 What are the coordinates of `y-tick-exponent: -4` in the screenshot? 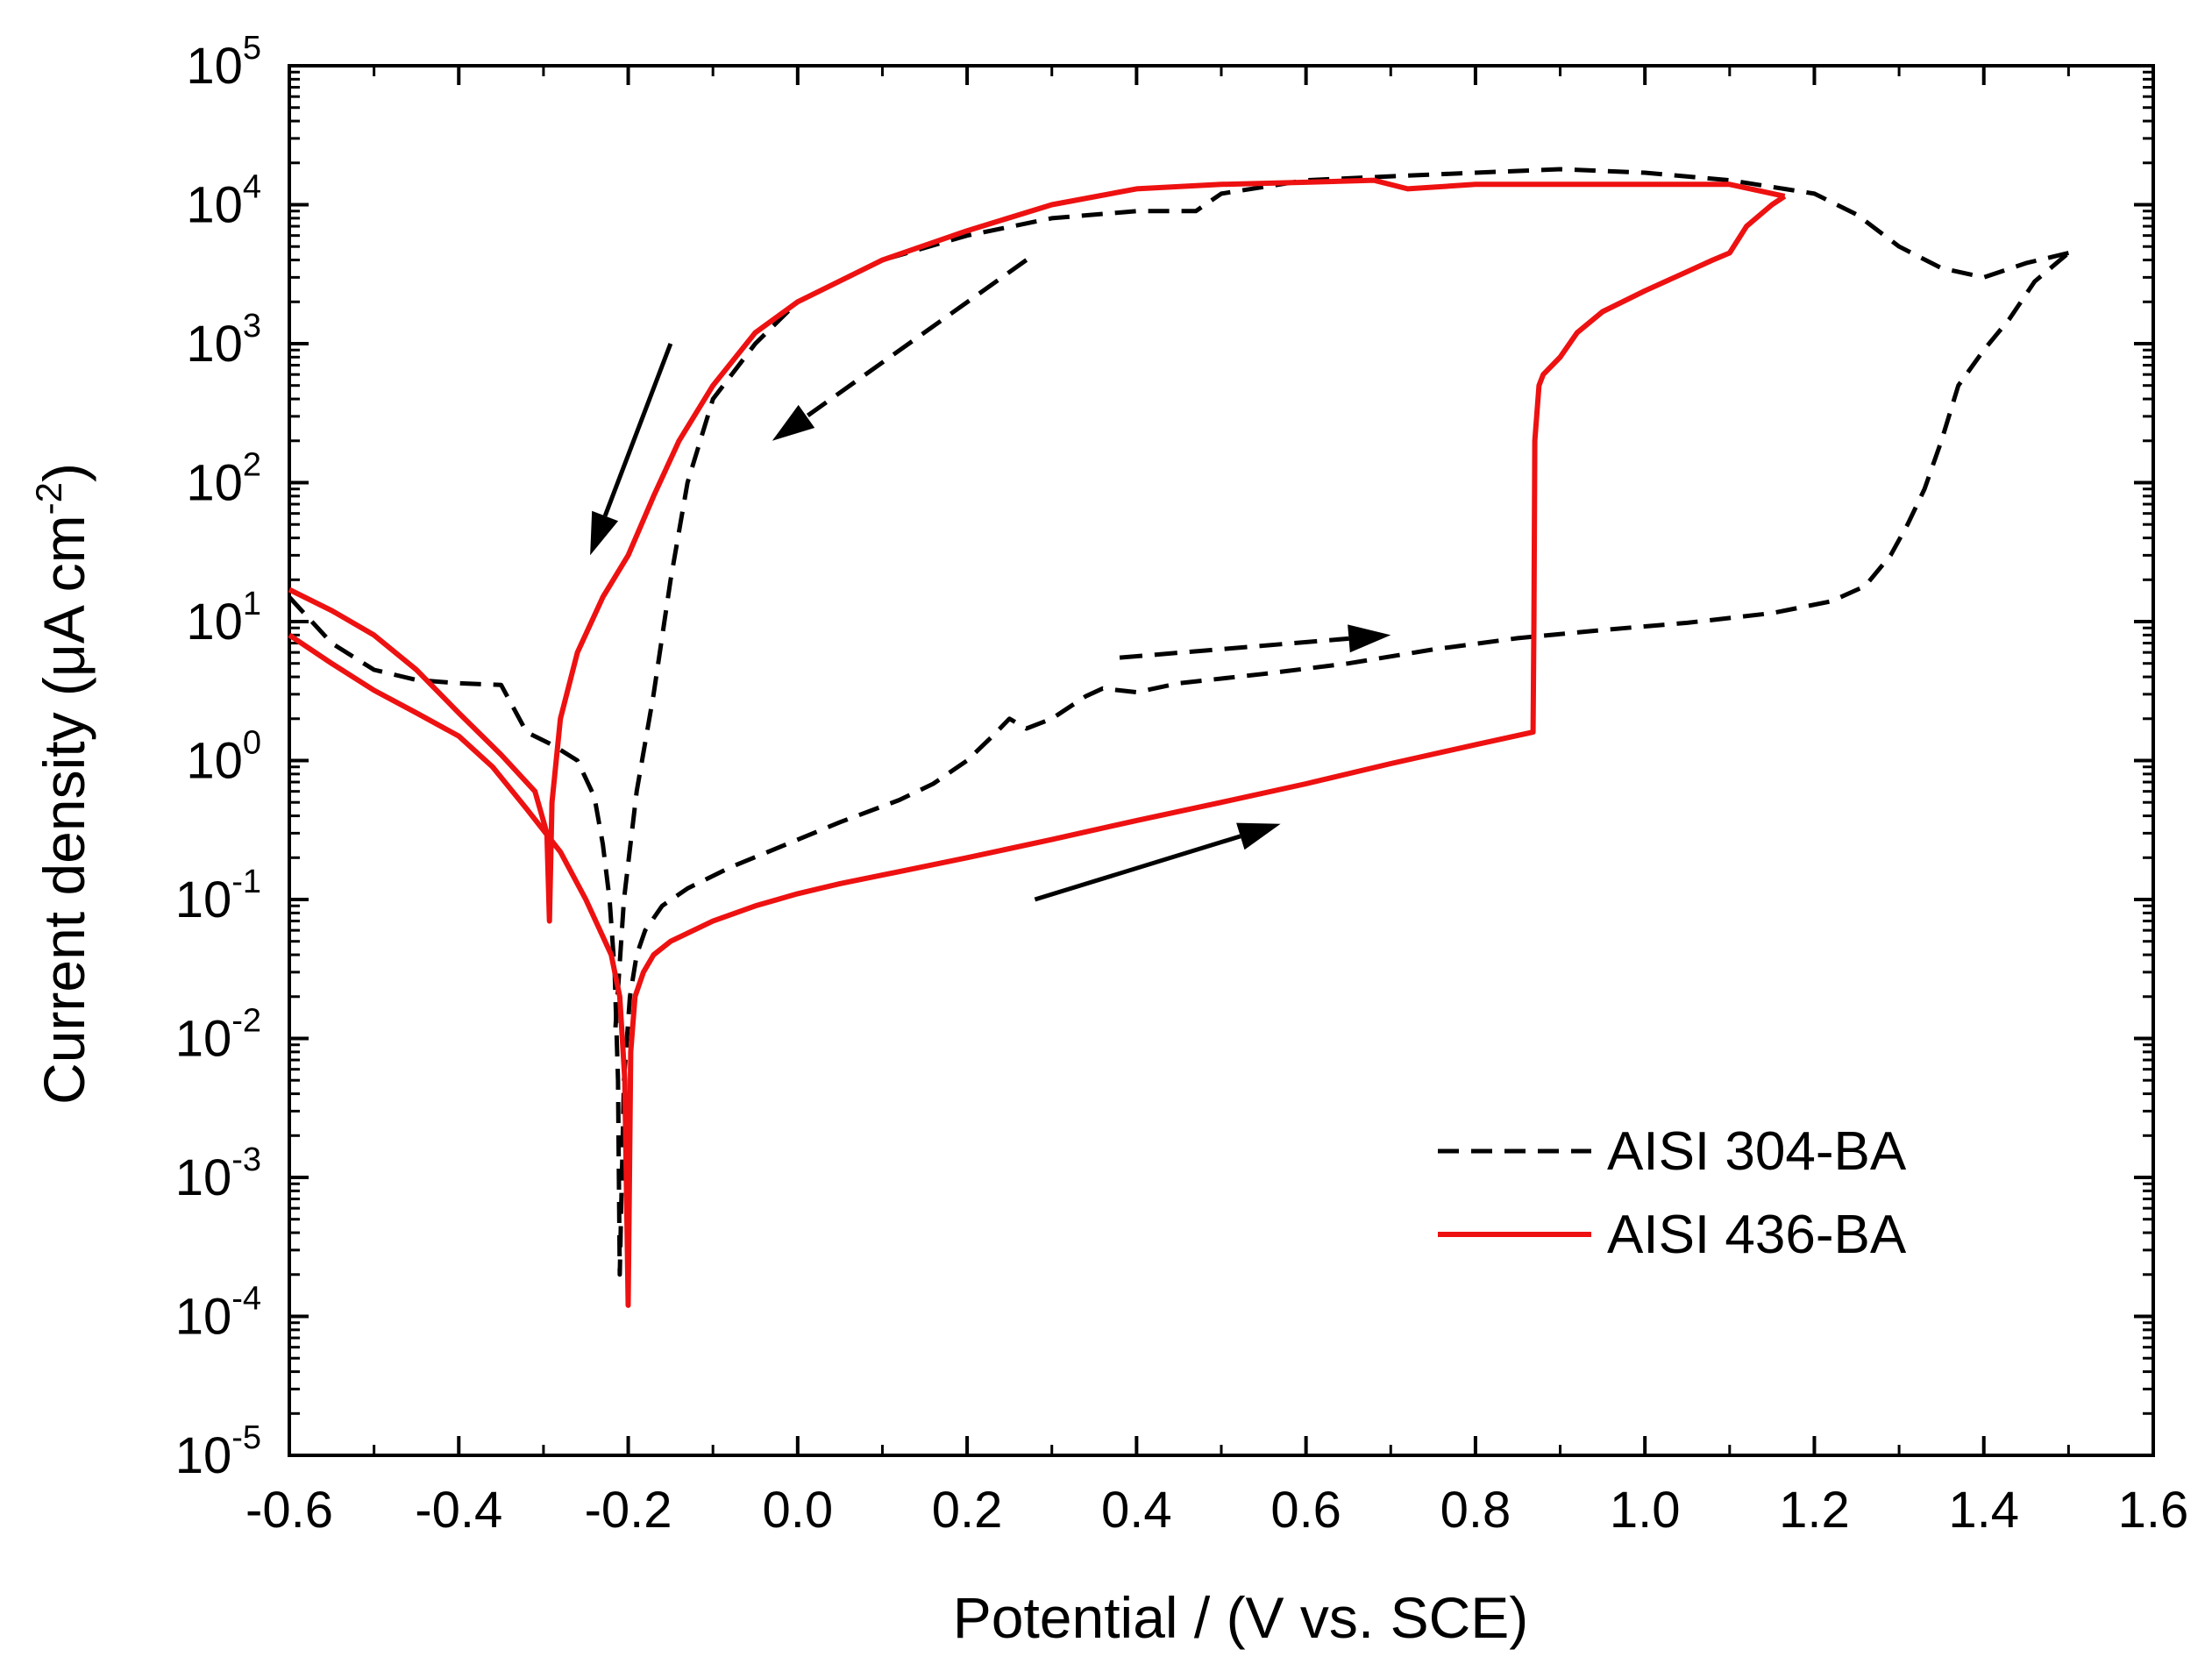 It's located at (246, 1299).